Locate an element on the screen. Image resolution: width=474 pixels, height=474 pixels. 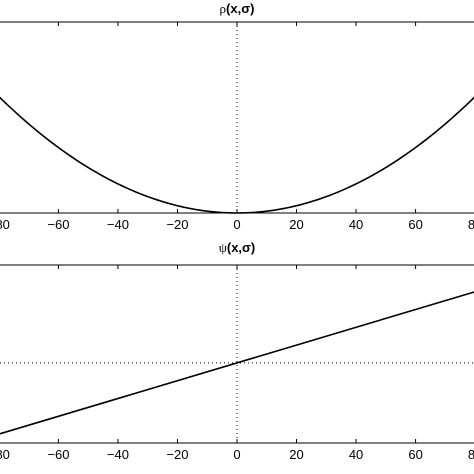
rho-xtick-label: 20 is located at coordinates (296, 224).